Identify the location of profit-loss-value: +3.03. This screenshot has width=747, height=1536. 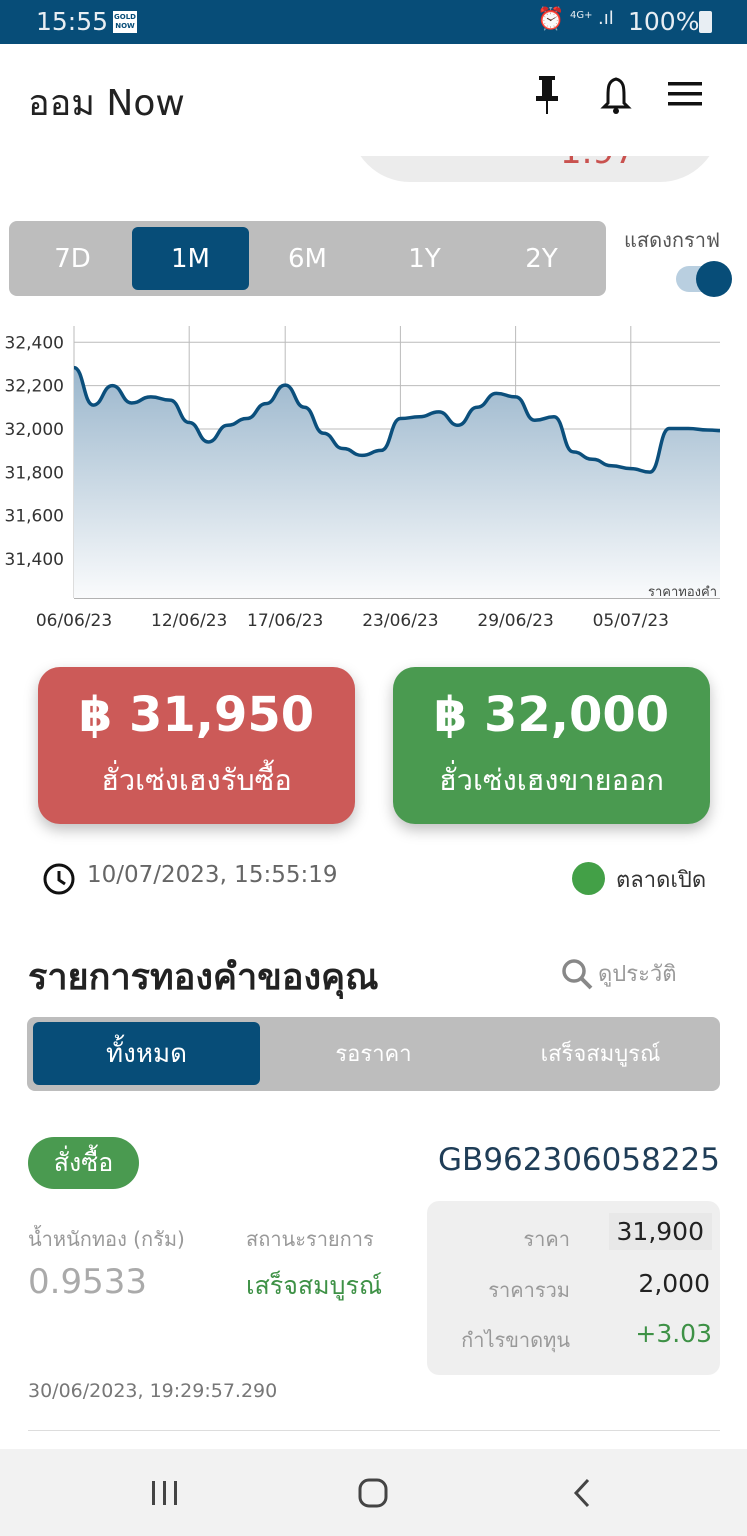
(673, 1333).